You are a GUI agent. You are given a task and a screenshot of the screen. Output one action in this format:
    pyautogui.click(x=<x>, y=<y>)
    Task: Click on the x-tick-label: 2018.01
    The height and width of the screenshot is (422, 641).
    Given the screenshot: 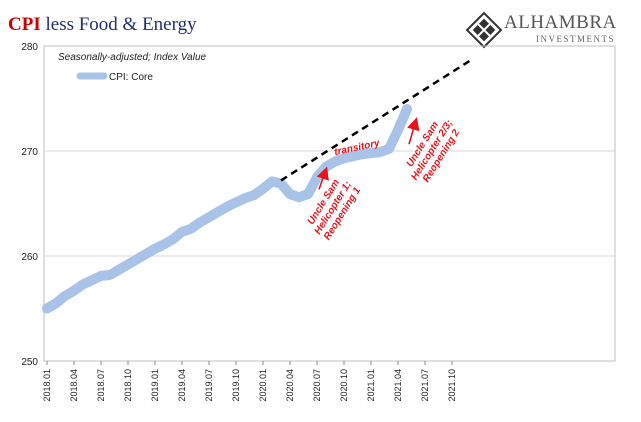 What is the action you would take?
    pyautogui.click(x=47, y=385)
    